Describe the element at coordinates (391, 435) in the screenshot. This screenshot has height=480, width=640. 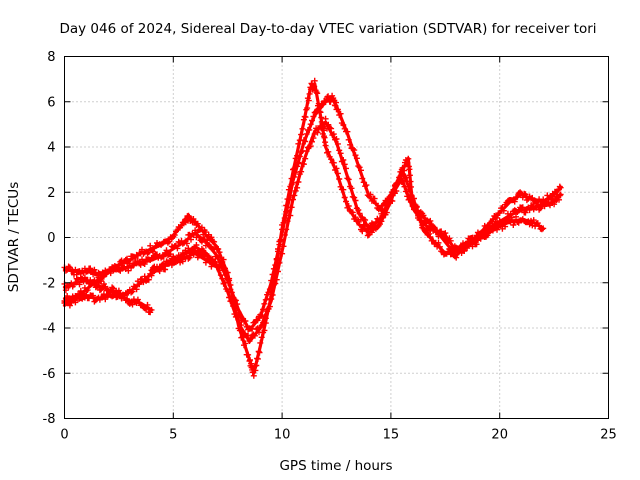
I see `x-tick-label: 15` at that location.